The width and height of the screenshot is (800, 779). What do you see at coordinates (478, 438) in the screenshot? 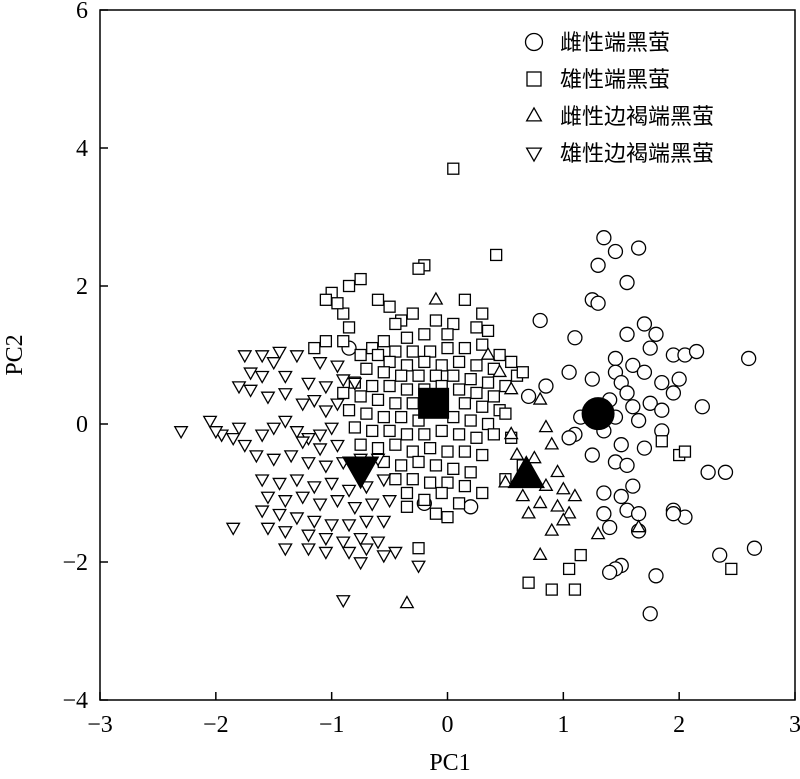
I see `centroid-layer` at bounding box center [478, 438].